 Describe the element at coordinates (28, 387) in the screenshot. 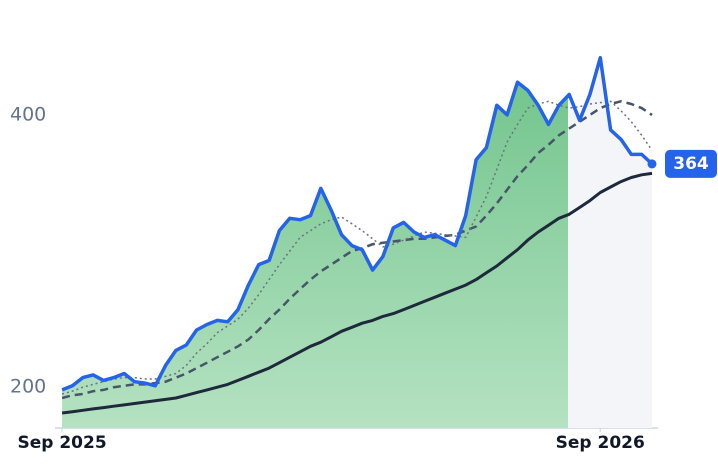

I see `y-tick-label: 200` at that location.